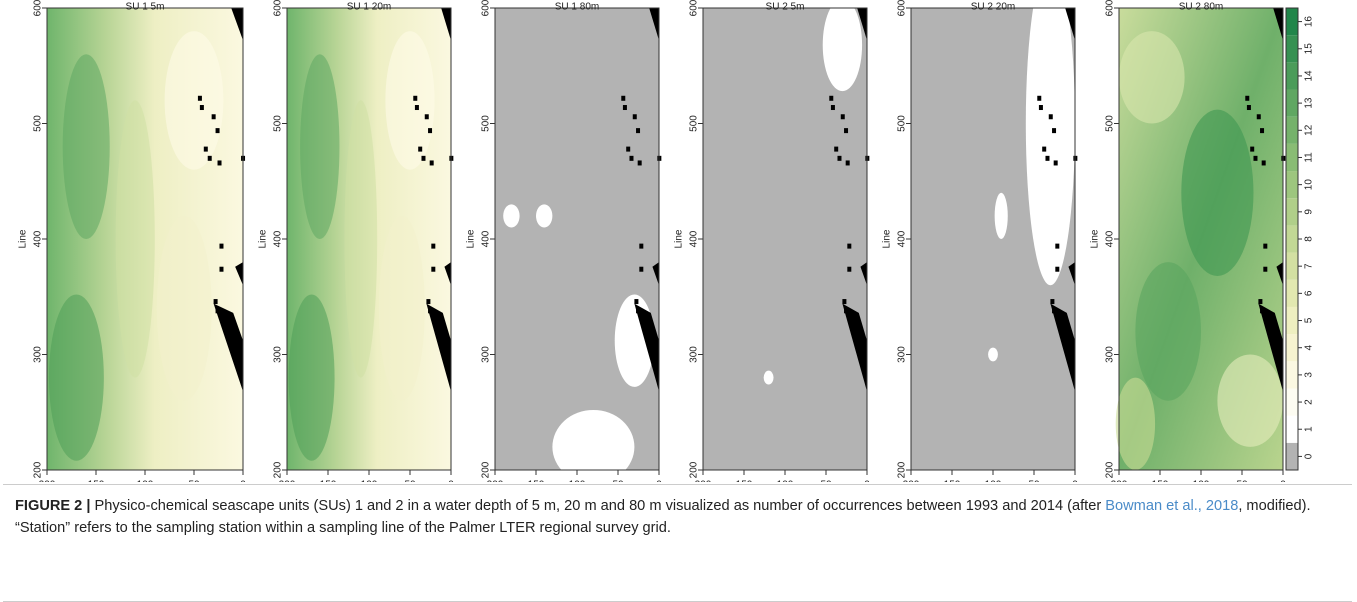  I want to click on panel-title: SU 2 80m, so click(1201, 7).